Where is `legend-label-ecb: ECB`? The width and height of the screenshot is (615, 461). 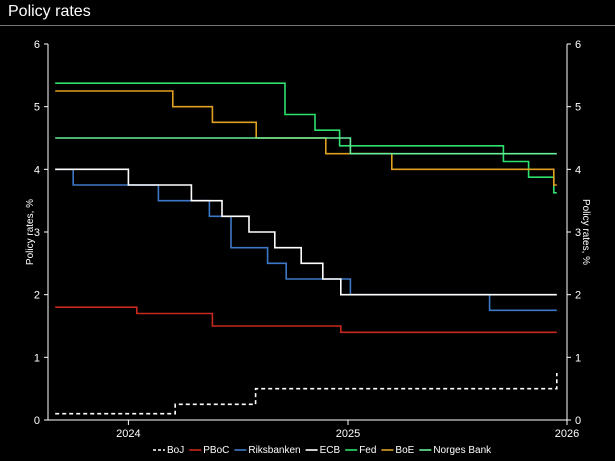 legend-label-ecb: ECB is located at coordinates (330, 450).